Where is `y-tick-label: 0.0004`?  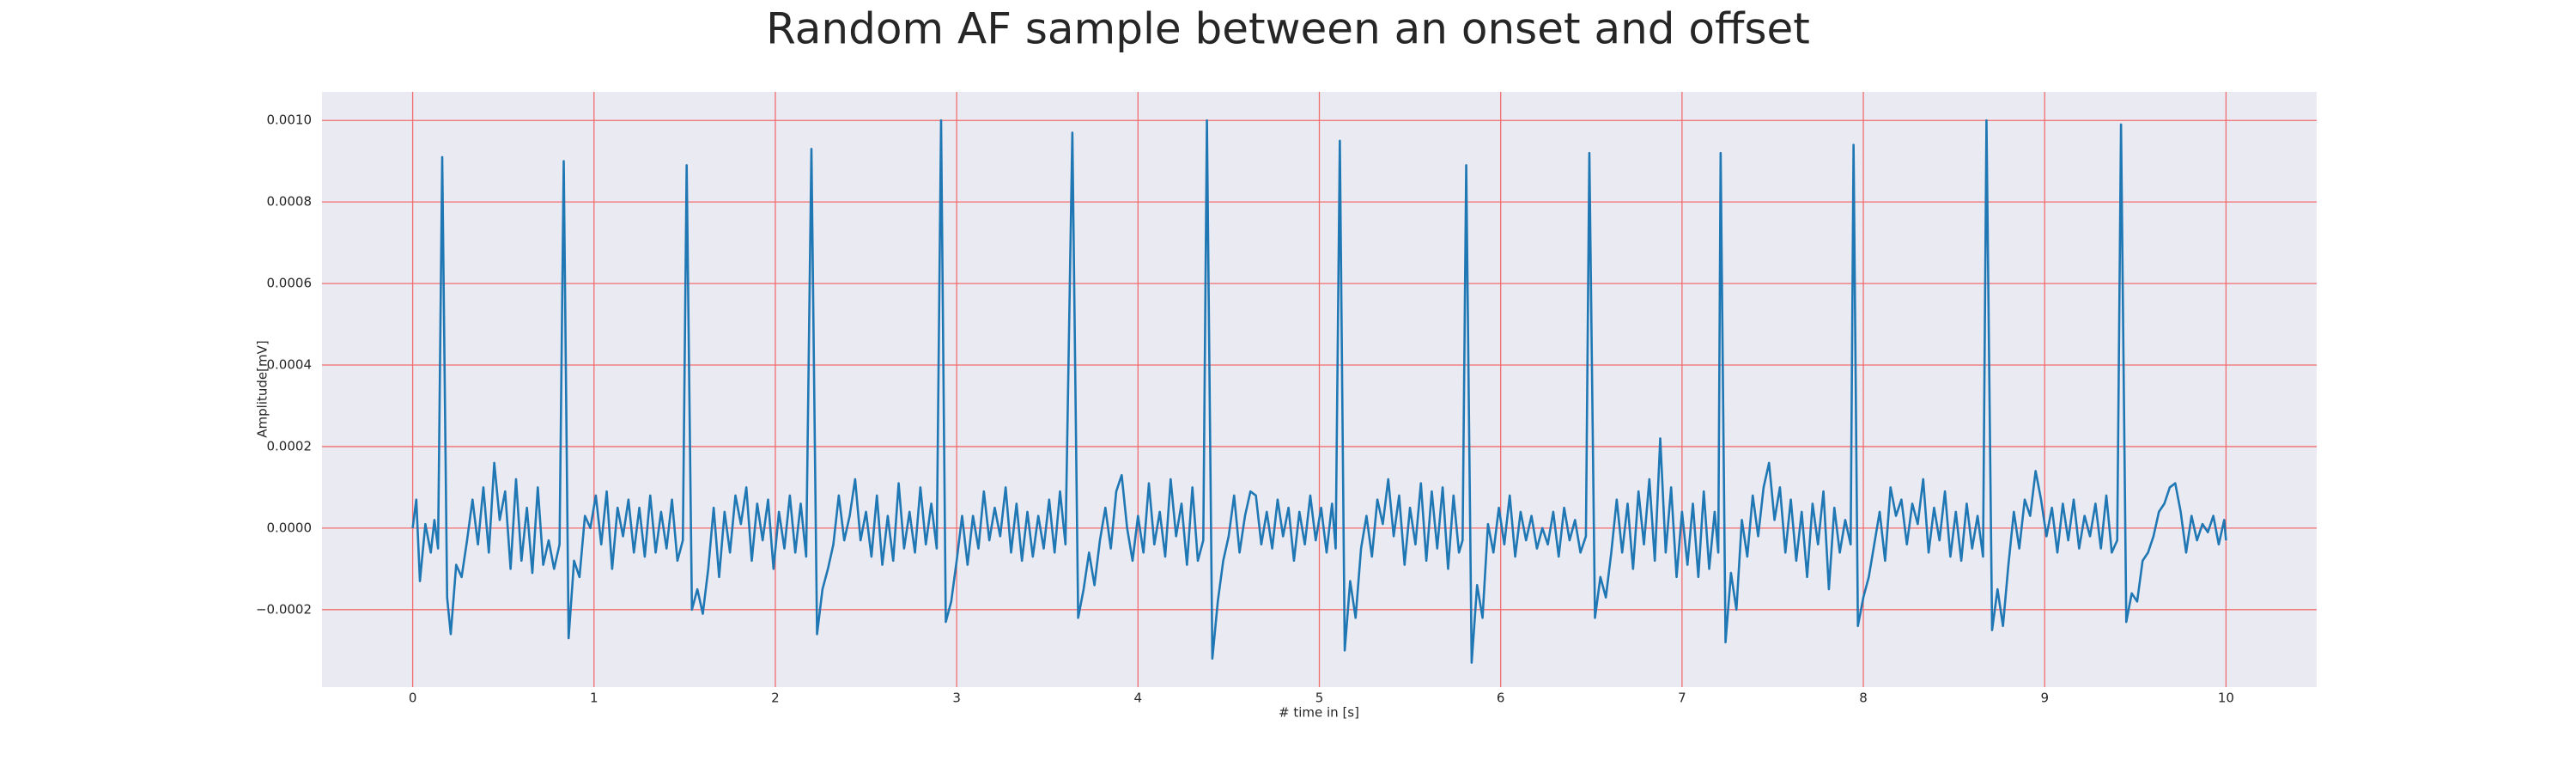
y-tick-label: 0.0004 is located at coordinates (290, 365).